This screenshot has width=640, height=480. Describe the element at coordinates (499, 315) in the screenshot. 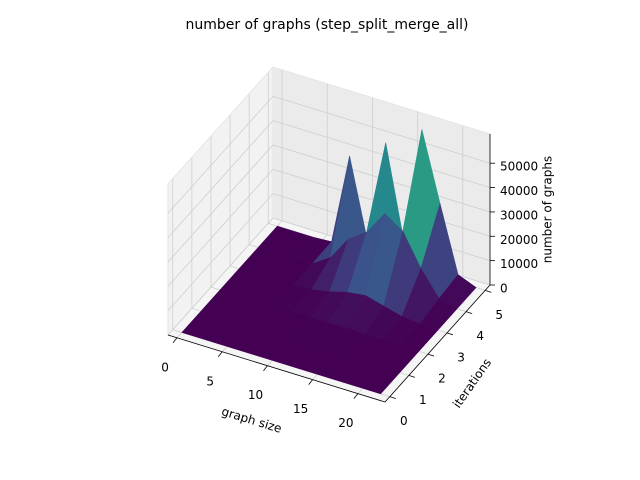

I see `y-tick-label: 5` at that location.